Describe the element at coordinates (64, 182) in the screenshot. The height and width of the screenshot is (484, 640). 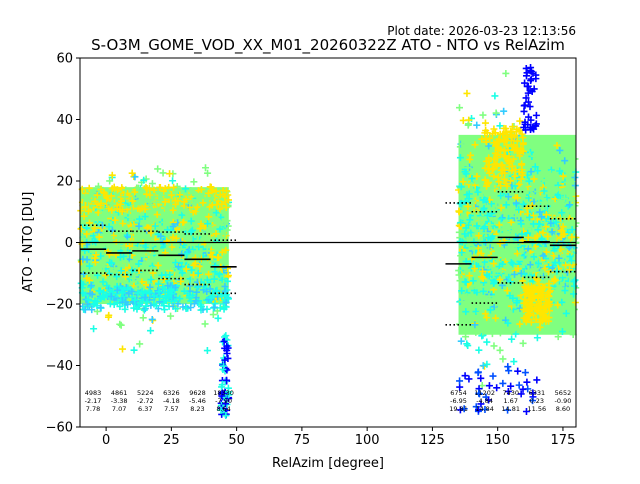
I see `y-tick-label: 20` at that location.